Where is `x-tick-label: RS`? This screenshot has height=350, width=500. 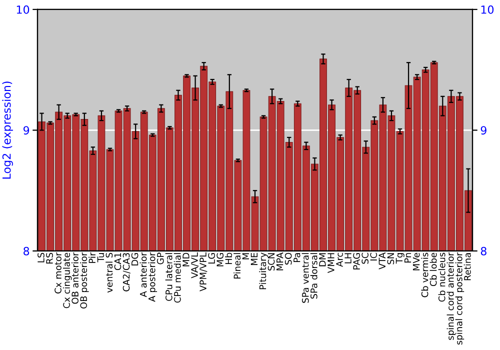
x-tick-label: RS is located at coordinates (49, 258).